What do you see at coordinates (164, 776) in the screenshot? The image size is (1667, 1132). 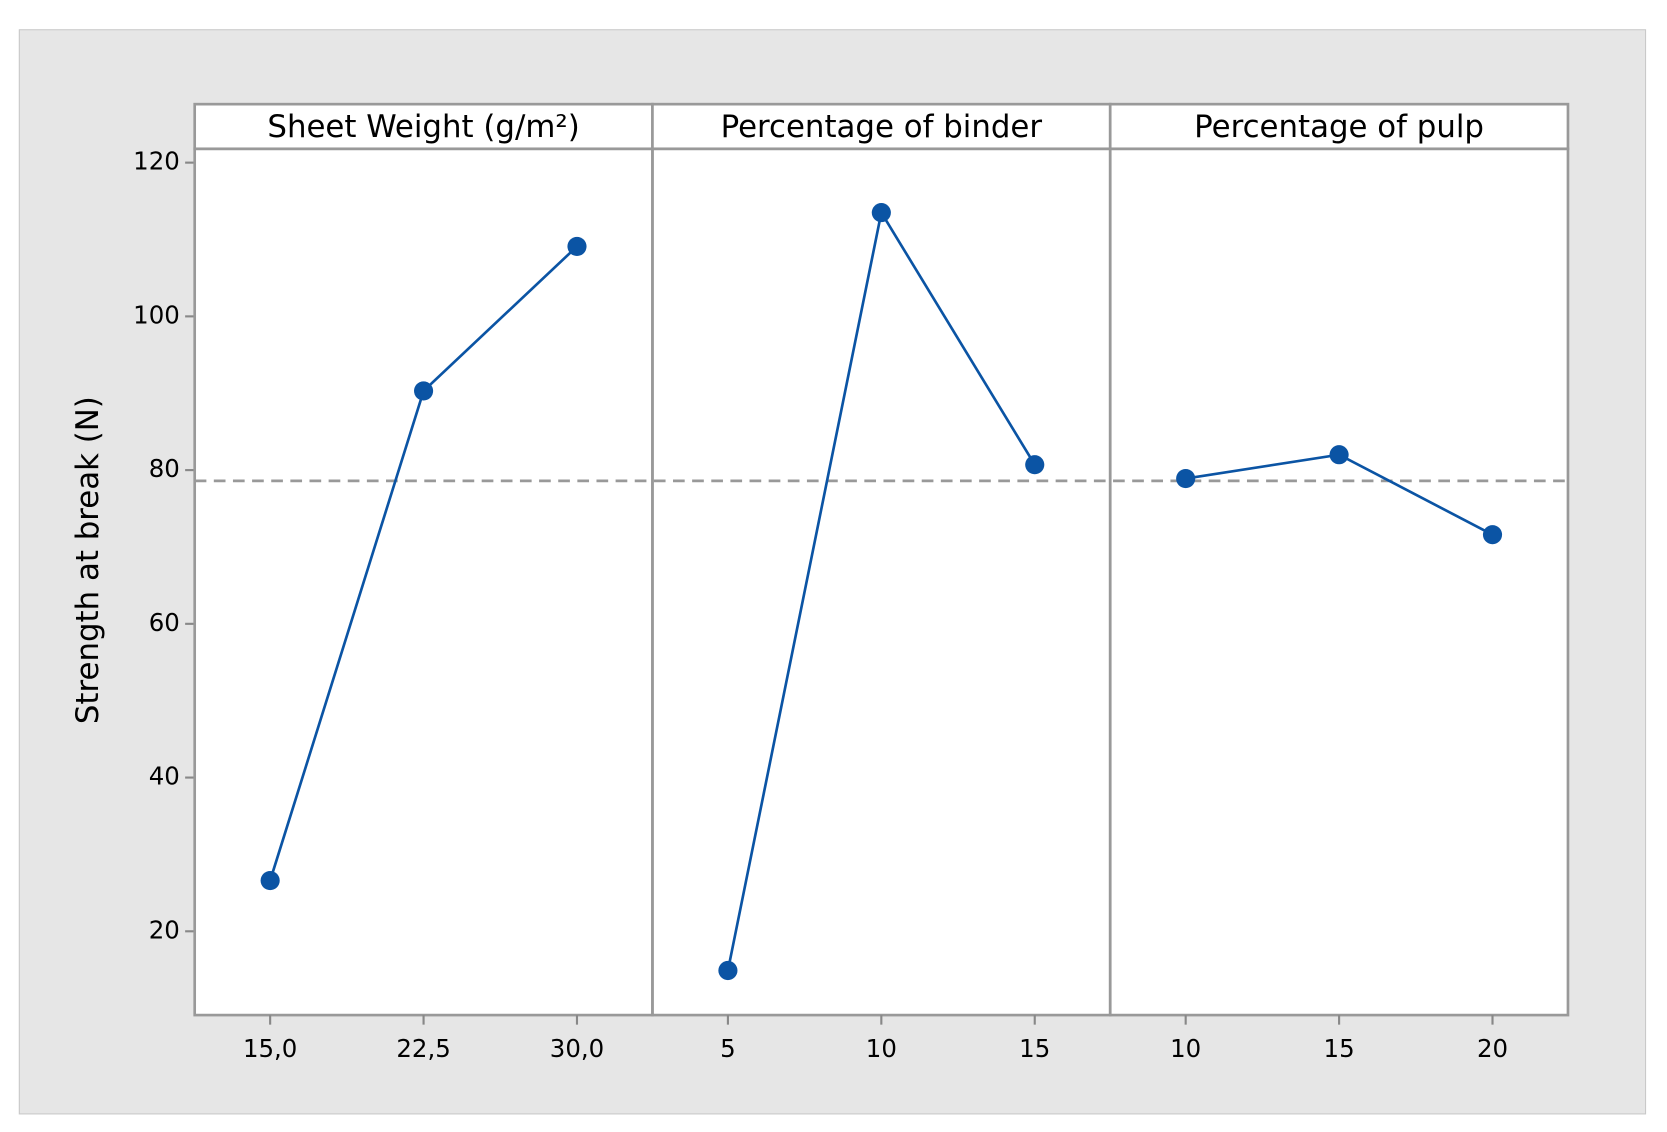 I see `y-tick-label: 40` at bounding box center [164, 776].